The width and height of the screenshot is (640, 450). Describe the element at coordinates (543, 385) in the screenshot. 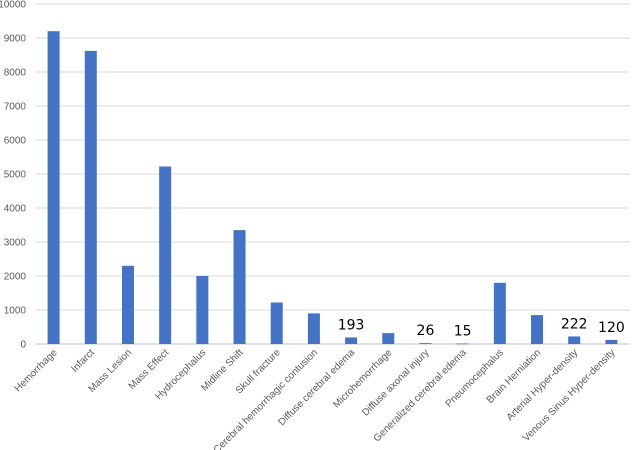

I see `x-category-label: Arterial Hyper-density` at that location.